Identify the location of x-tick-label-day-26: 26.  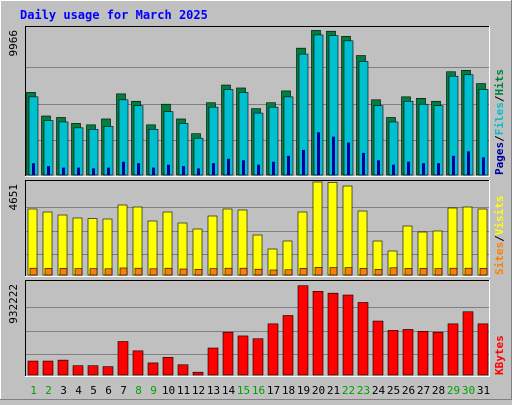
(408, 390).